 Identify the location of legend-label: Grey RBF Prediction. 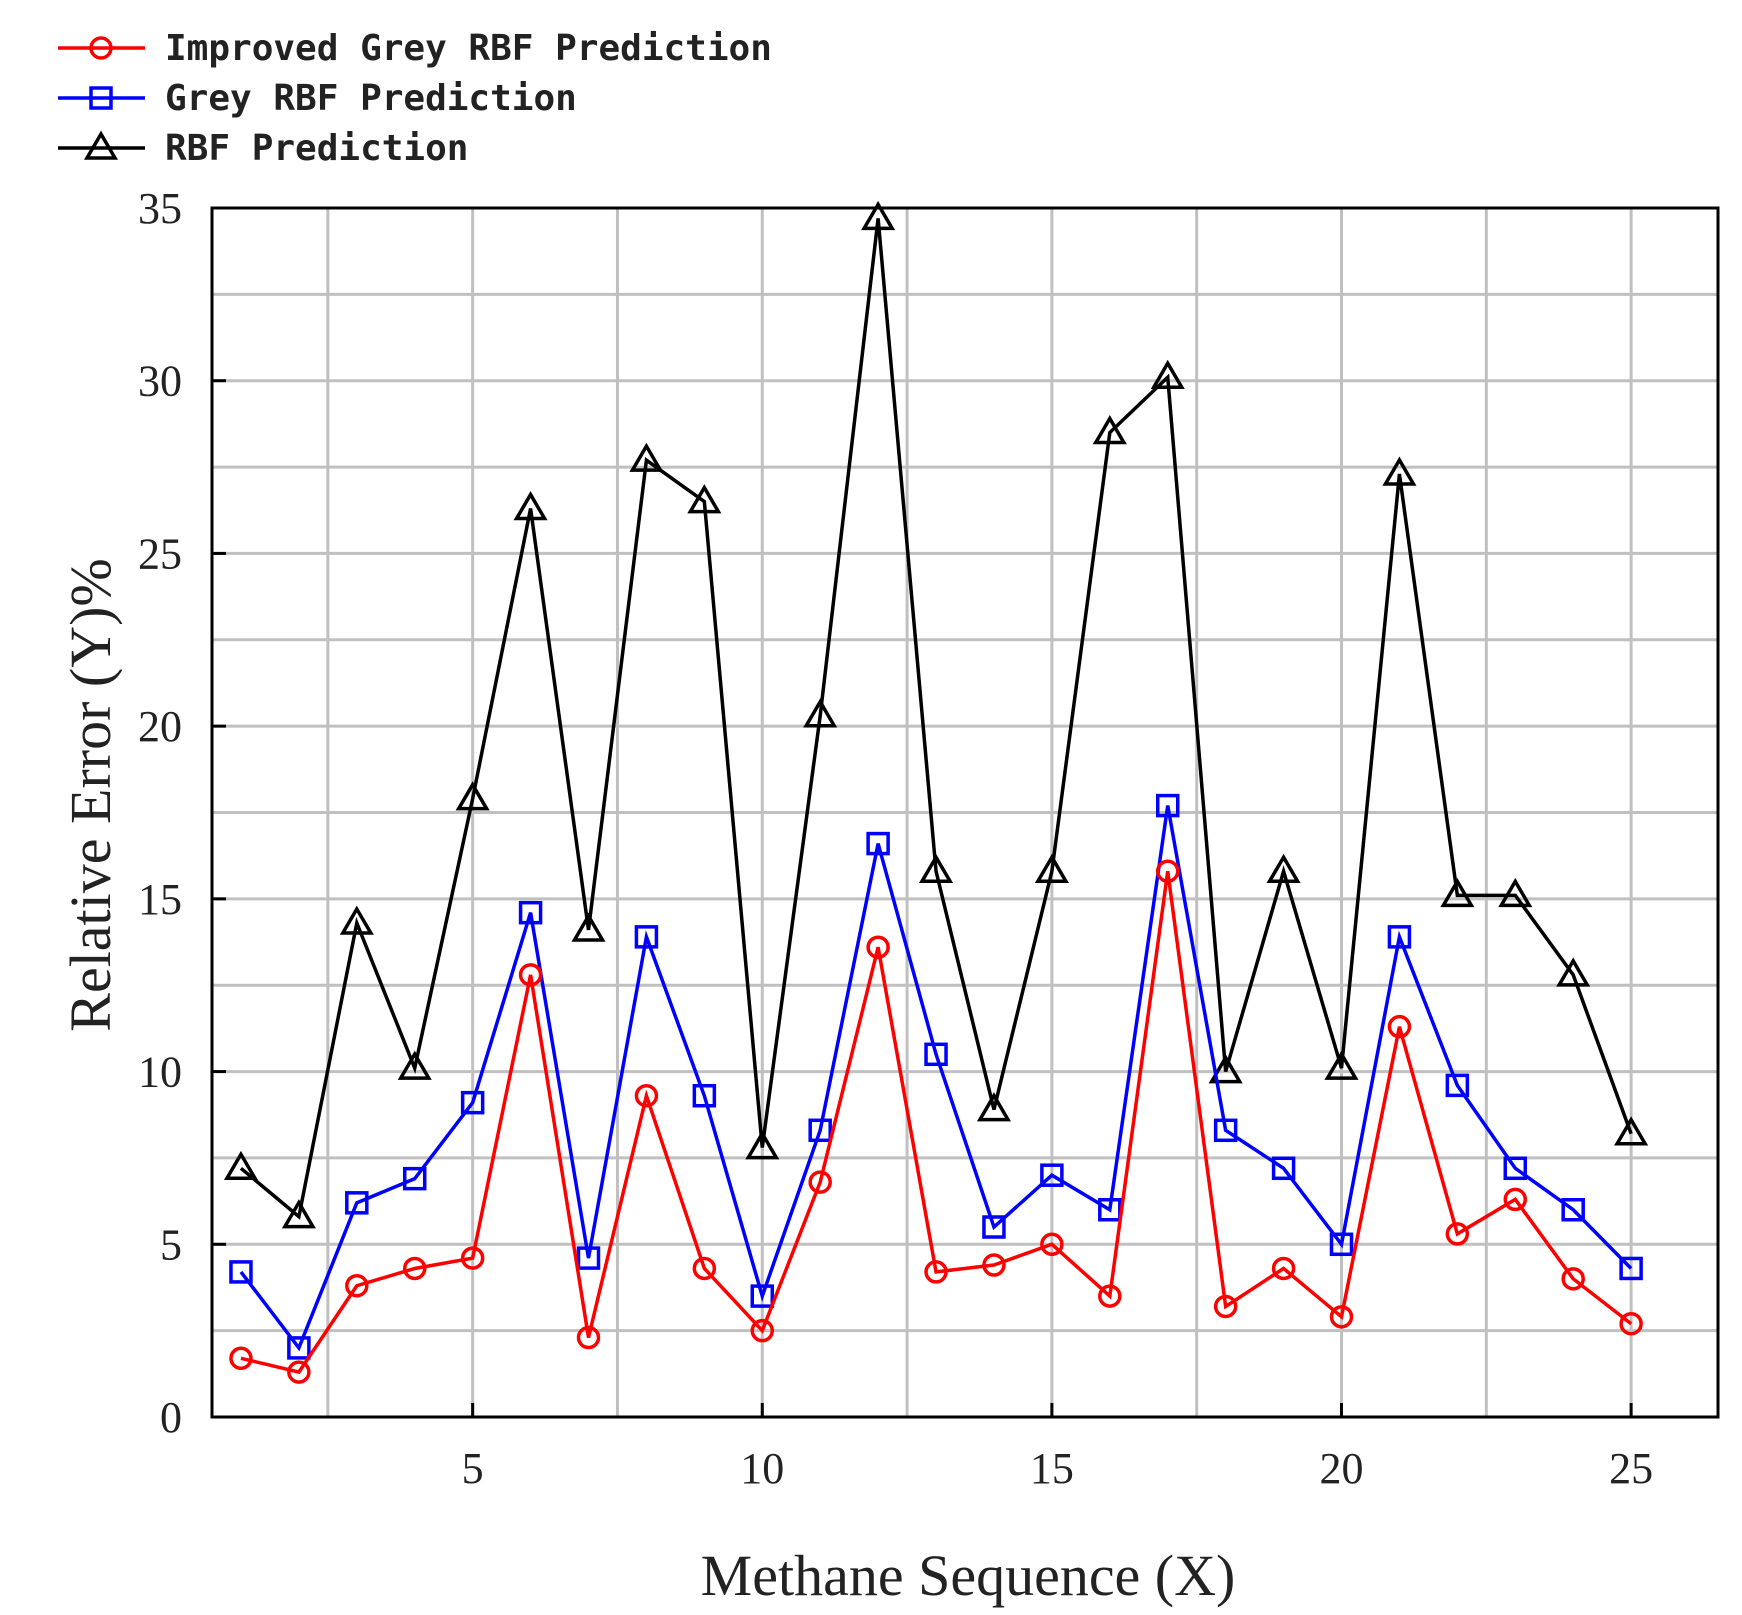
(371, 98).